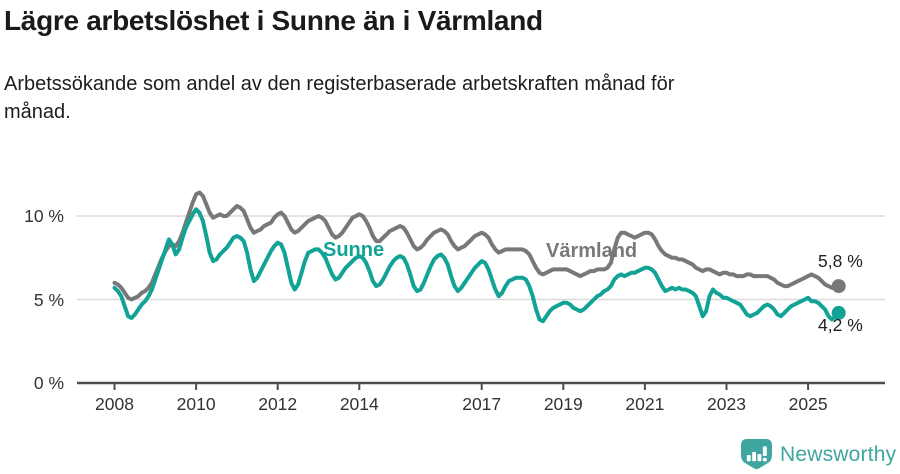  I want to click on y-axis-label-0: 0 %, so click(48, 383).